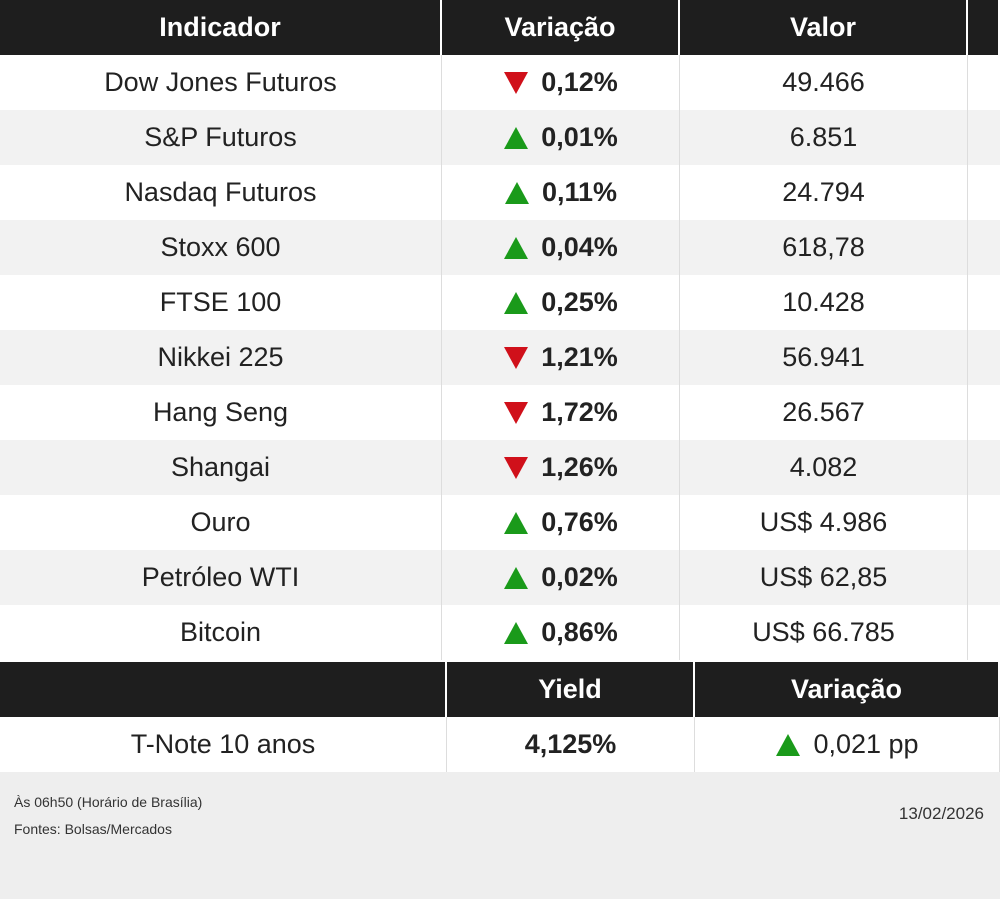 The height and width of the screenshot is (899, 1000). I want to click on change-cell: 1,21%, so click(561, 357).